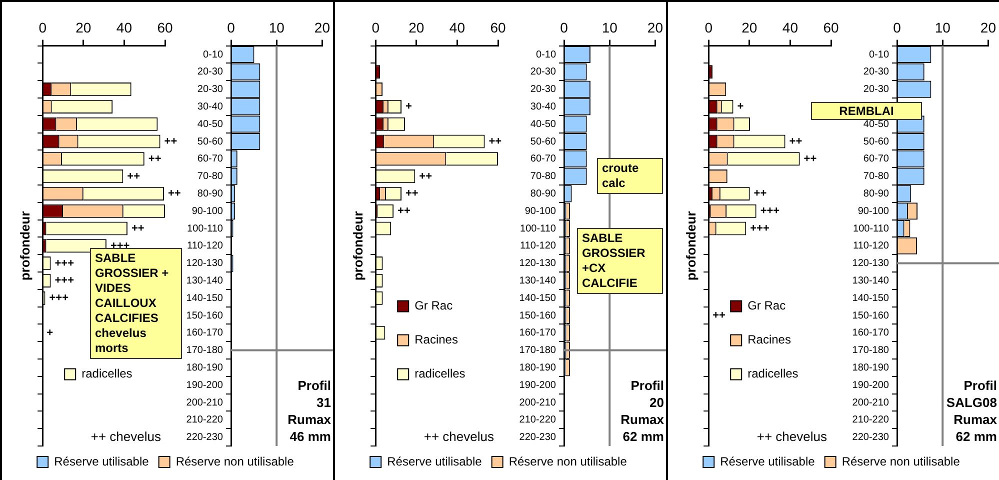 This screenshot has width=999, height=480. I want to click on legend-label: Gr Rac, so click(433, 305).